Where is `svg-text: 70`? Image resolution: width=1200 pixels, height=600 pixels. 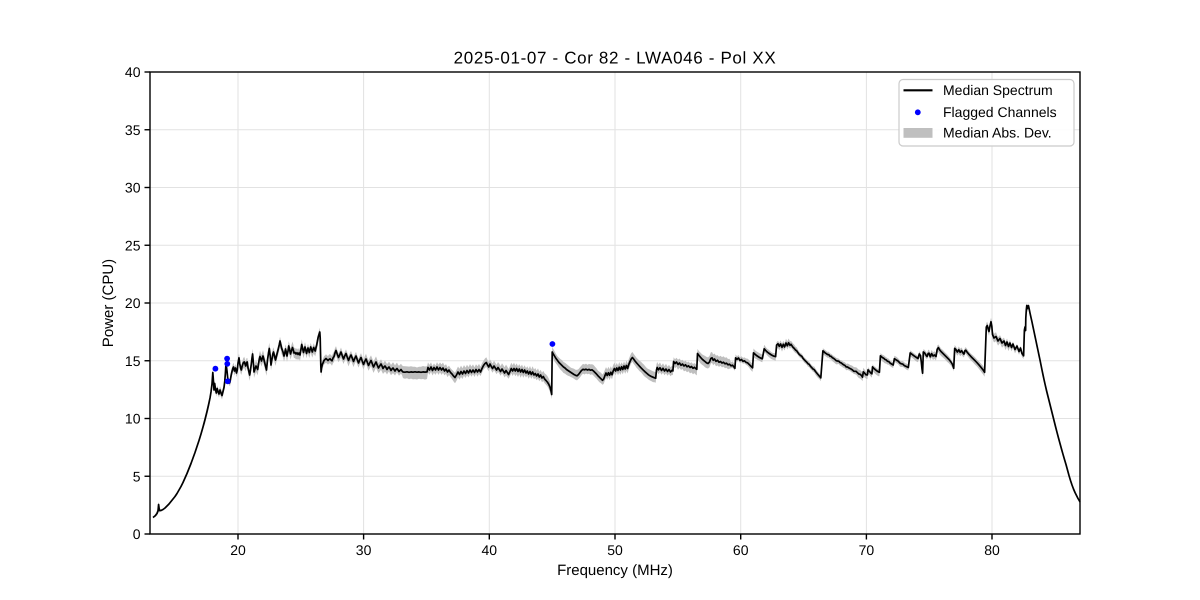
svg-text: 70 is located at coordinates (867, 550).